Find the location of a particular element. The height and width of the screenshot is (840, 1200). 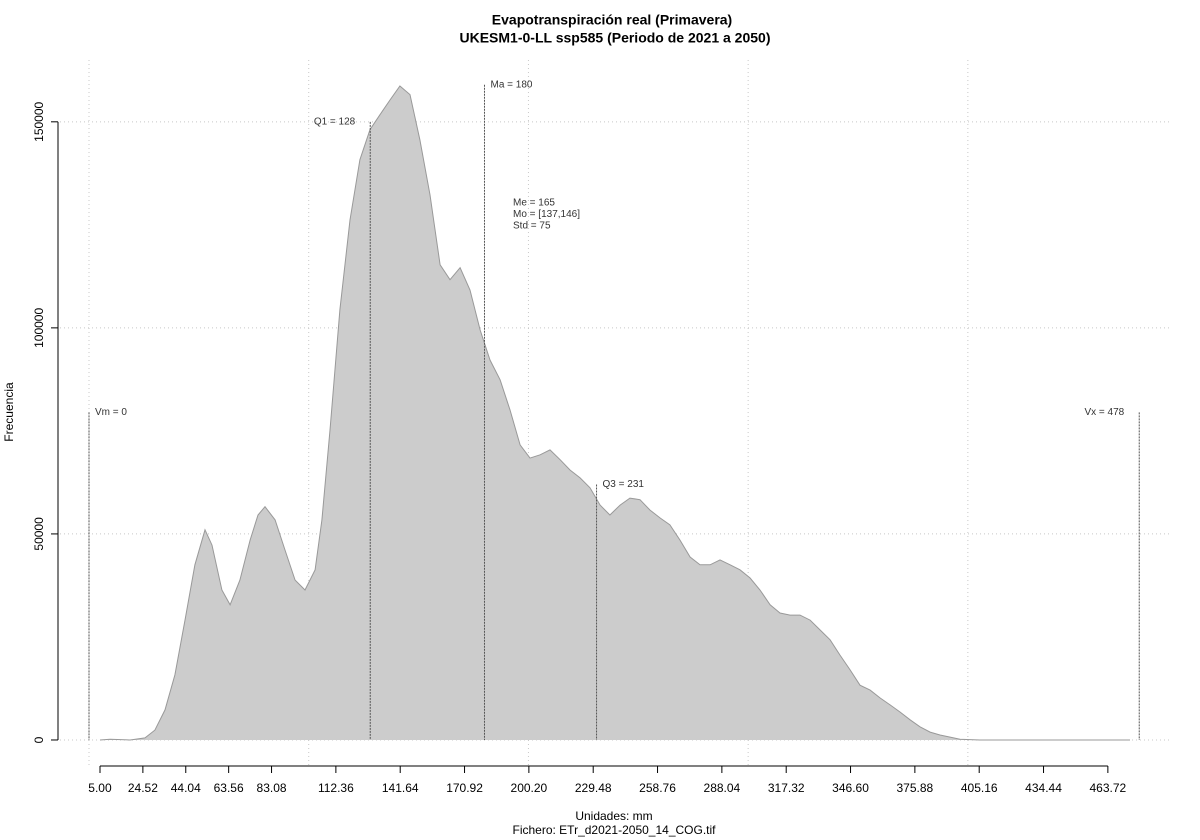

x-tick-label: 434.44 is located at coordinates (1043, 788).